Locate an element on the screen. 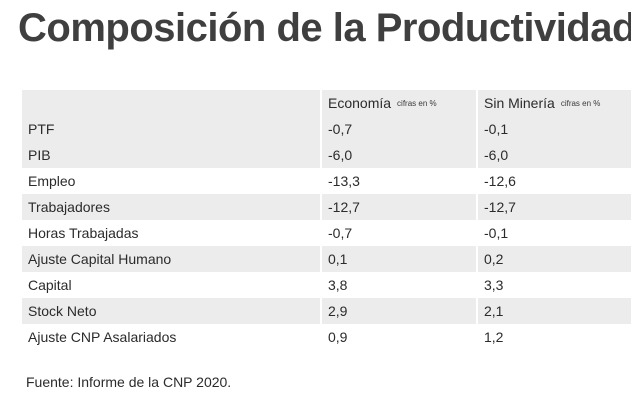  page-title: Composición de la Productividad is located at coordinates (324, 28).